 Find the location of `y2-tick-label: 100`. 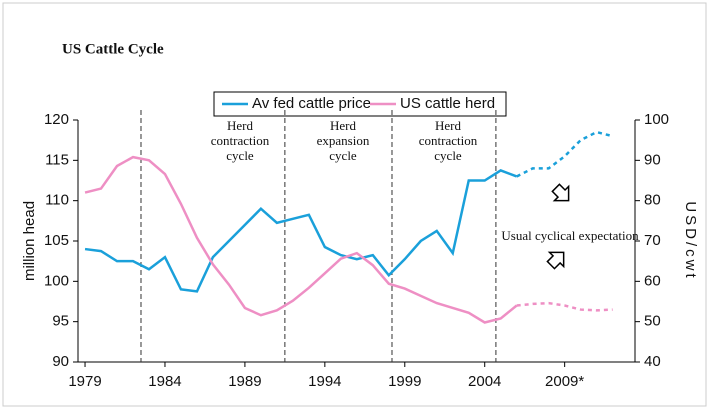

y2-tick-label: 100 is located at coordinates (656, 119).